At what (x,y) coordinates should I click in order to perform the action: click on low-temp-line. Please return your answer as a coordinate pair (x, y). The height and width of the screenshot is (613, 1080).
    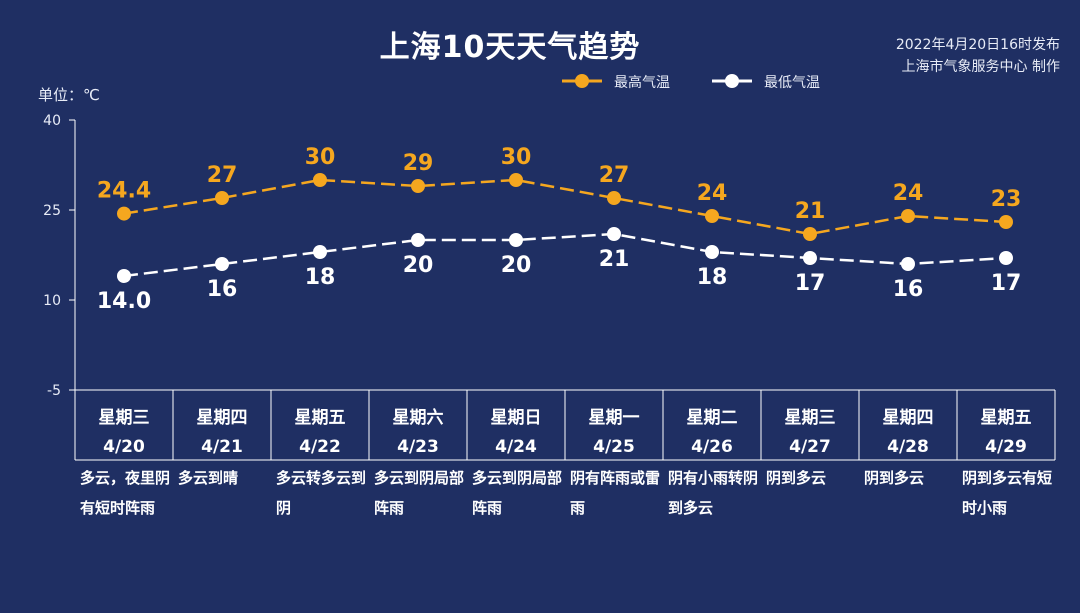
    Looking at the image, I should click on (565, 255).